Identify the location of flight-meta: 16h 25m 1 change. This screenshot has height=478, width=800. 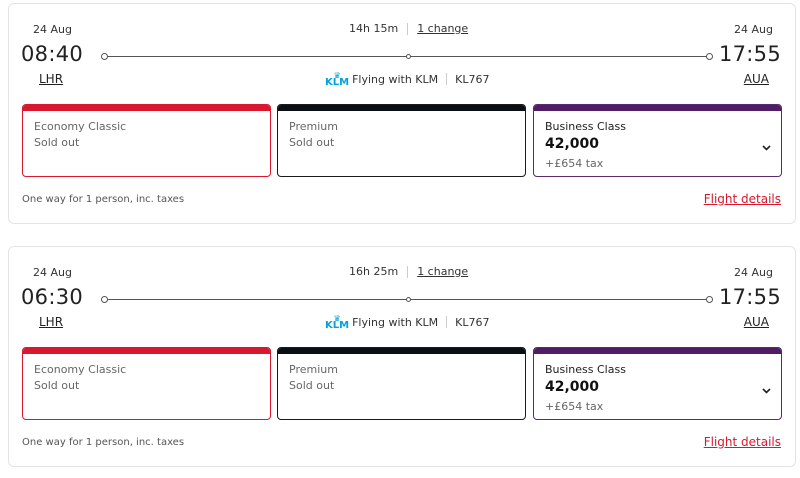
(408, 271).